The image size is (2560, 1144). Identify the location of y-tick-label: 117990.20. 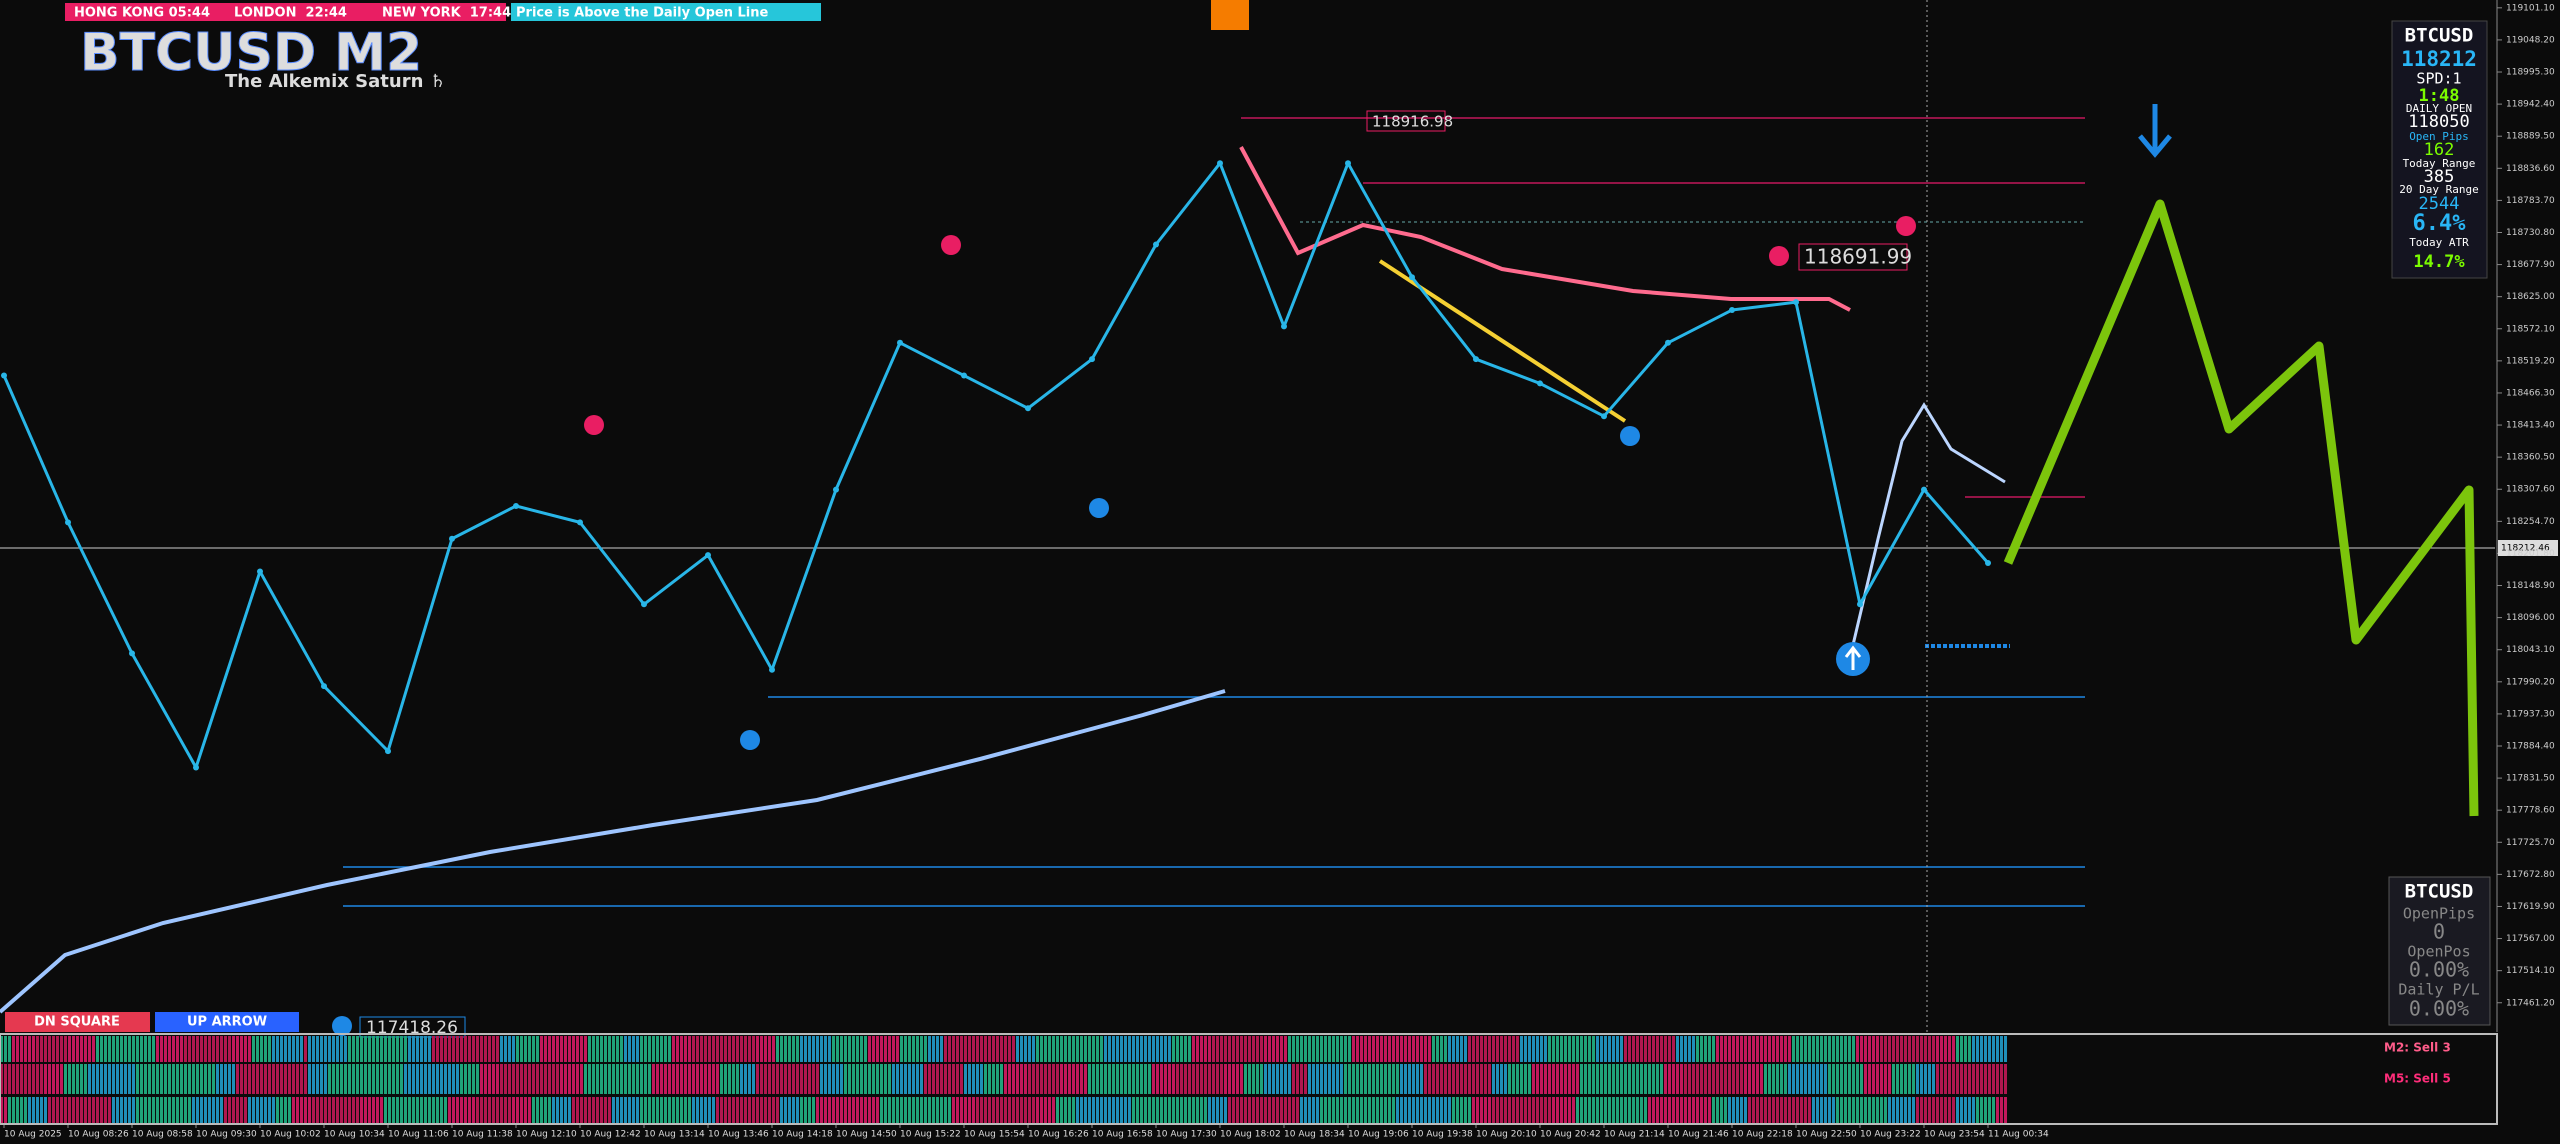
(2530, 682).